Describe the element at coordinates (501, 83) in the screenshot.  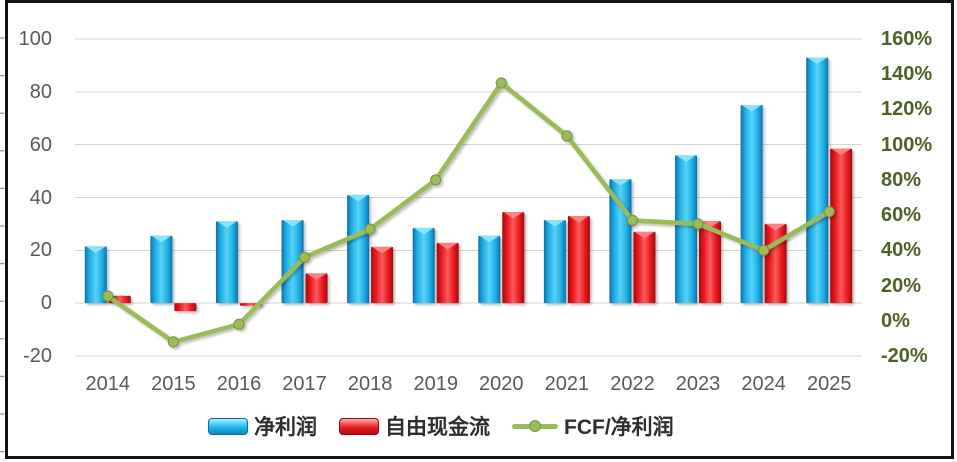
I see `marker-fcf-ratio-2020` at that location.